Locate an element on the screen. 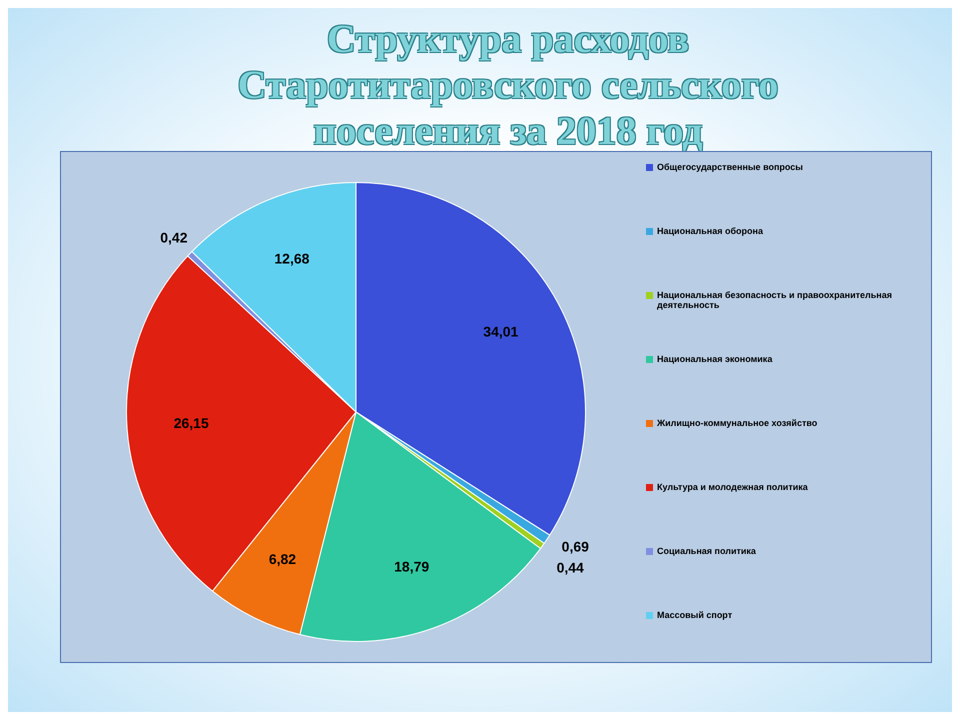 Image resolution: width=960 pixels, height=720 pixels. data-label: 12,68 is located at coordinates (292, 258).